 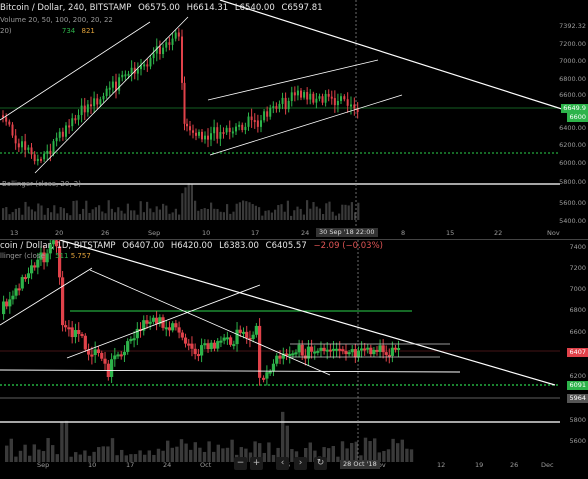 What do you see at coordinates (256, 463) in the screenshot?
I see `zoom-in-button: +` at bounding box center [256, 463].